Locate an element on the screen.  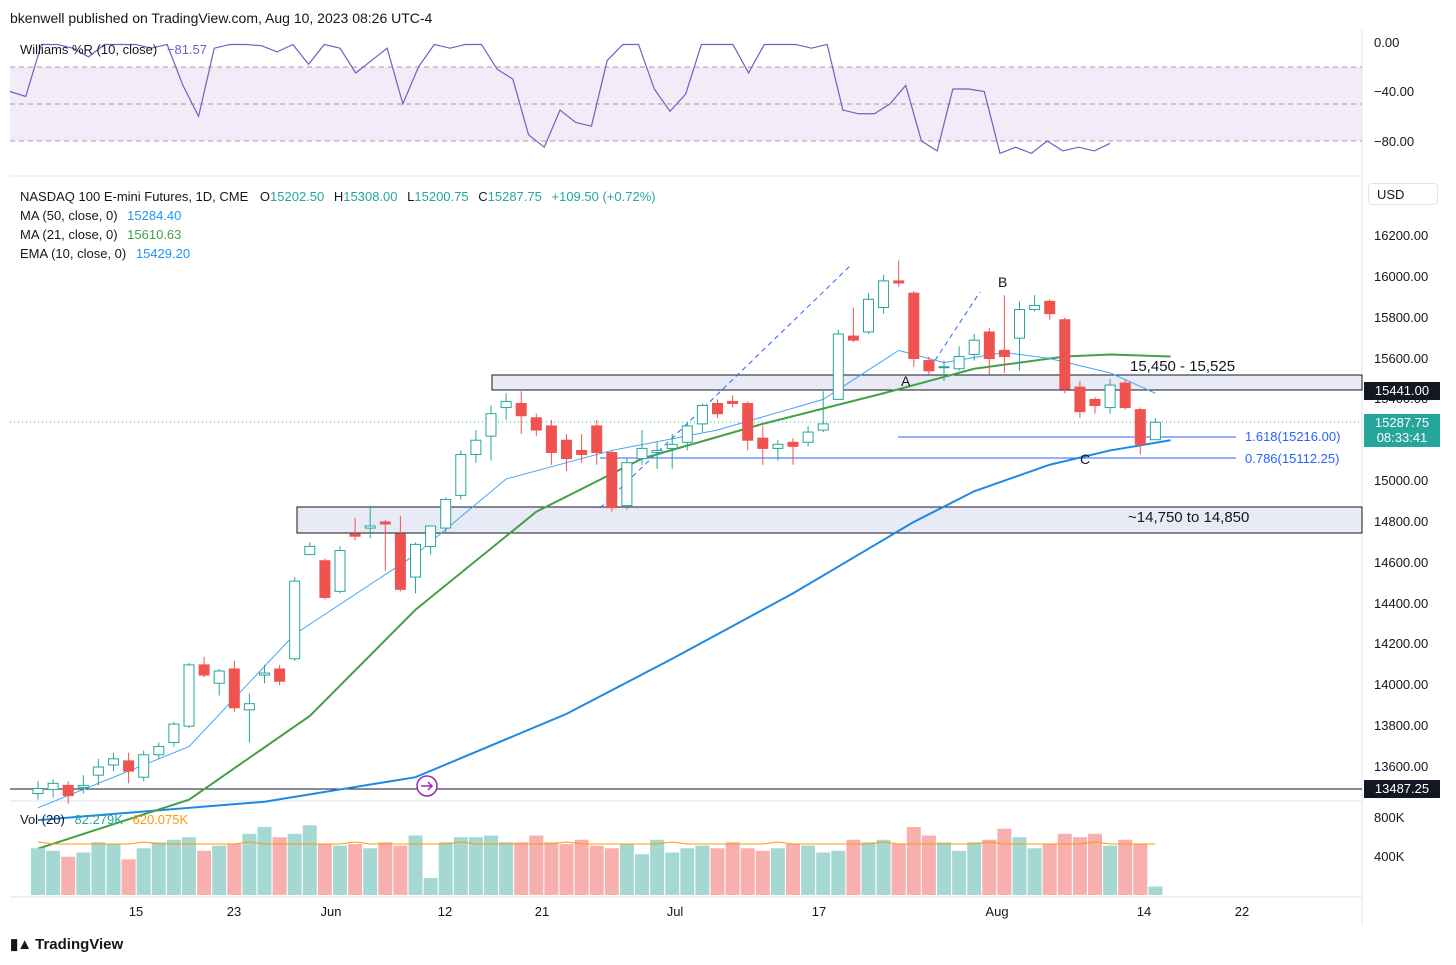
ma21-legend: MA (21, close, 0) 15610.63 is located at coordinates (100, 234).